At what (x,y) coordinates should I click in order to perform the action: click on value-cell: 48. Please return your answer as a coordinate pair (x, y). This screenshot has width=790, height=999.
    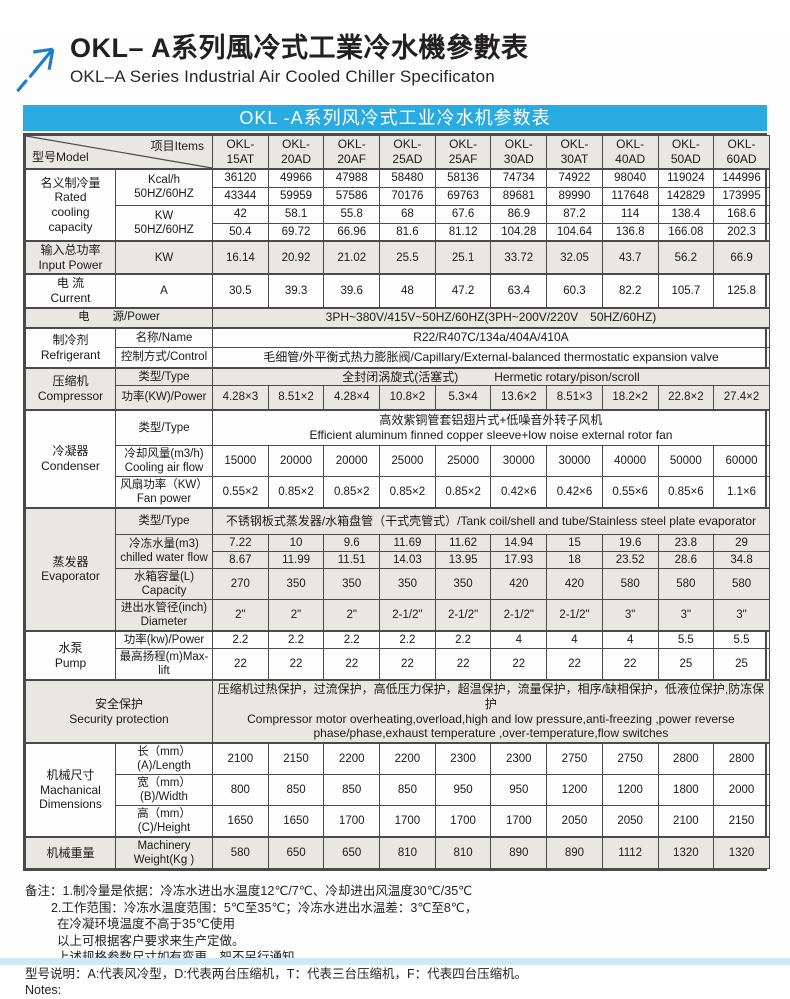
    Looking at the image, I should click on (407, 291).